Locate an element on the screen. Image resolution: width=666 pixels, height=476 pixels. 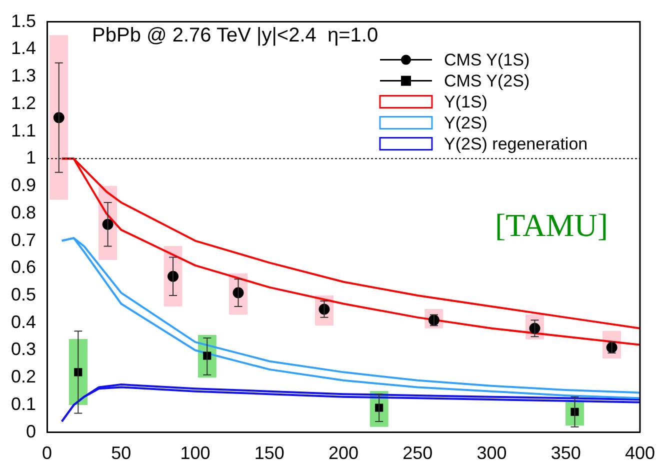
y-tick-label: 1.2 is located at coordinates (23, 102).